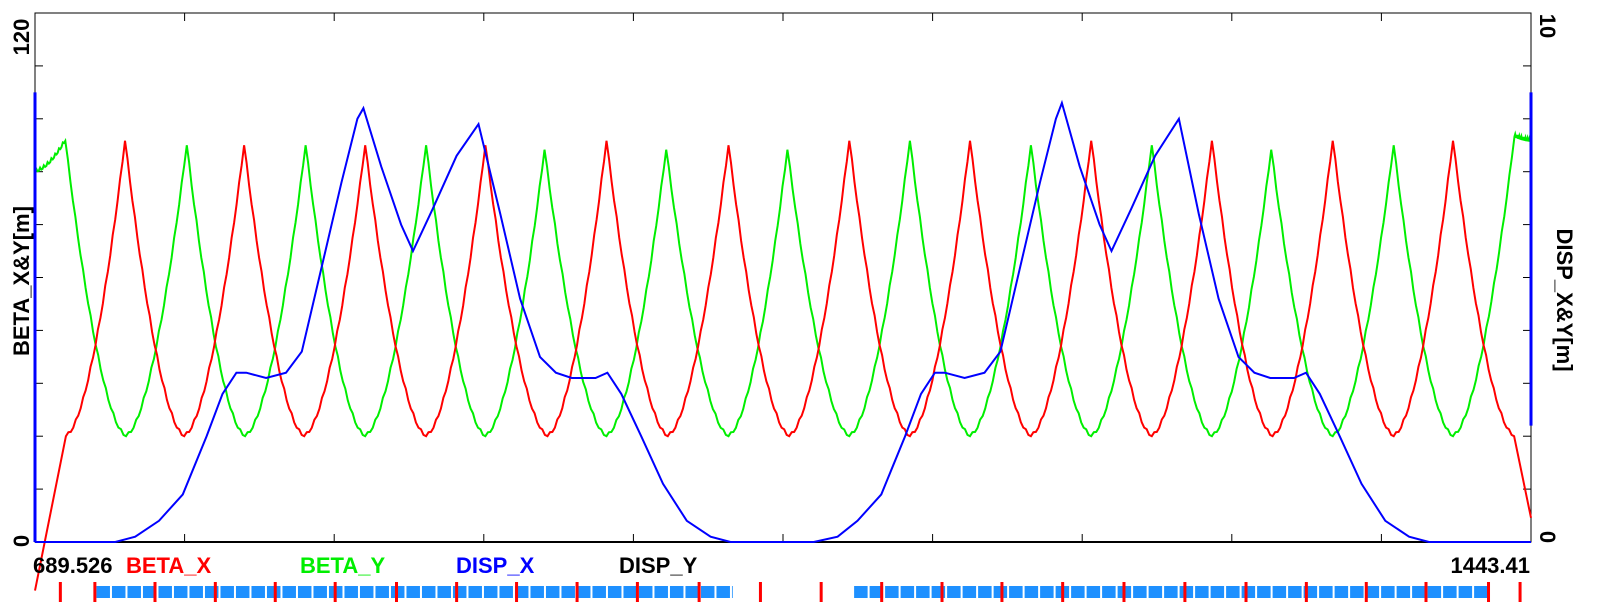 The height and width of the screenshot is (613, 1598). I want to click on left-axis-max-label: 120, so click(21, 37).